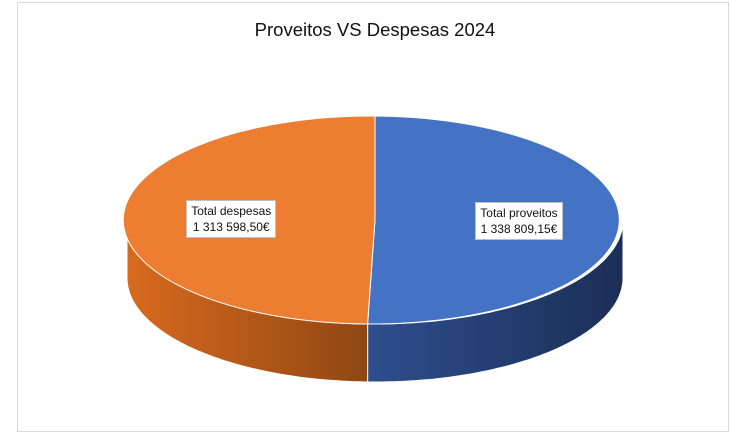 This screenshot has height=432, width=730. What do you see at coordinates (231, 227) in the screenshot?
I see `data-label-value: 1 313 598,50€` at bounding box center [231, 227].